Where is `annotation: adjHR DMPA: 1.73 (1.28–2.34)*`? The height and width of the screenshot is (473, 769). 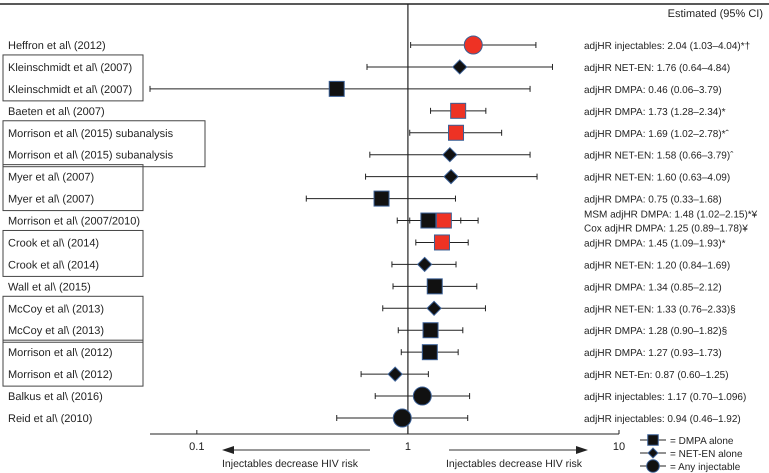 annotation: adjHR DMPA: 1.73 (1.28–2.34)* is located at coordinates (655, 112).